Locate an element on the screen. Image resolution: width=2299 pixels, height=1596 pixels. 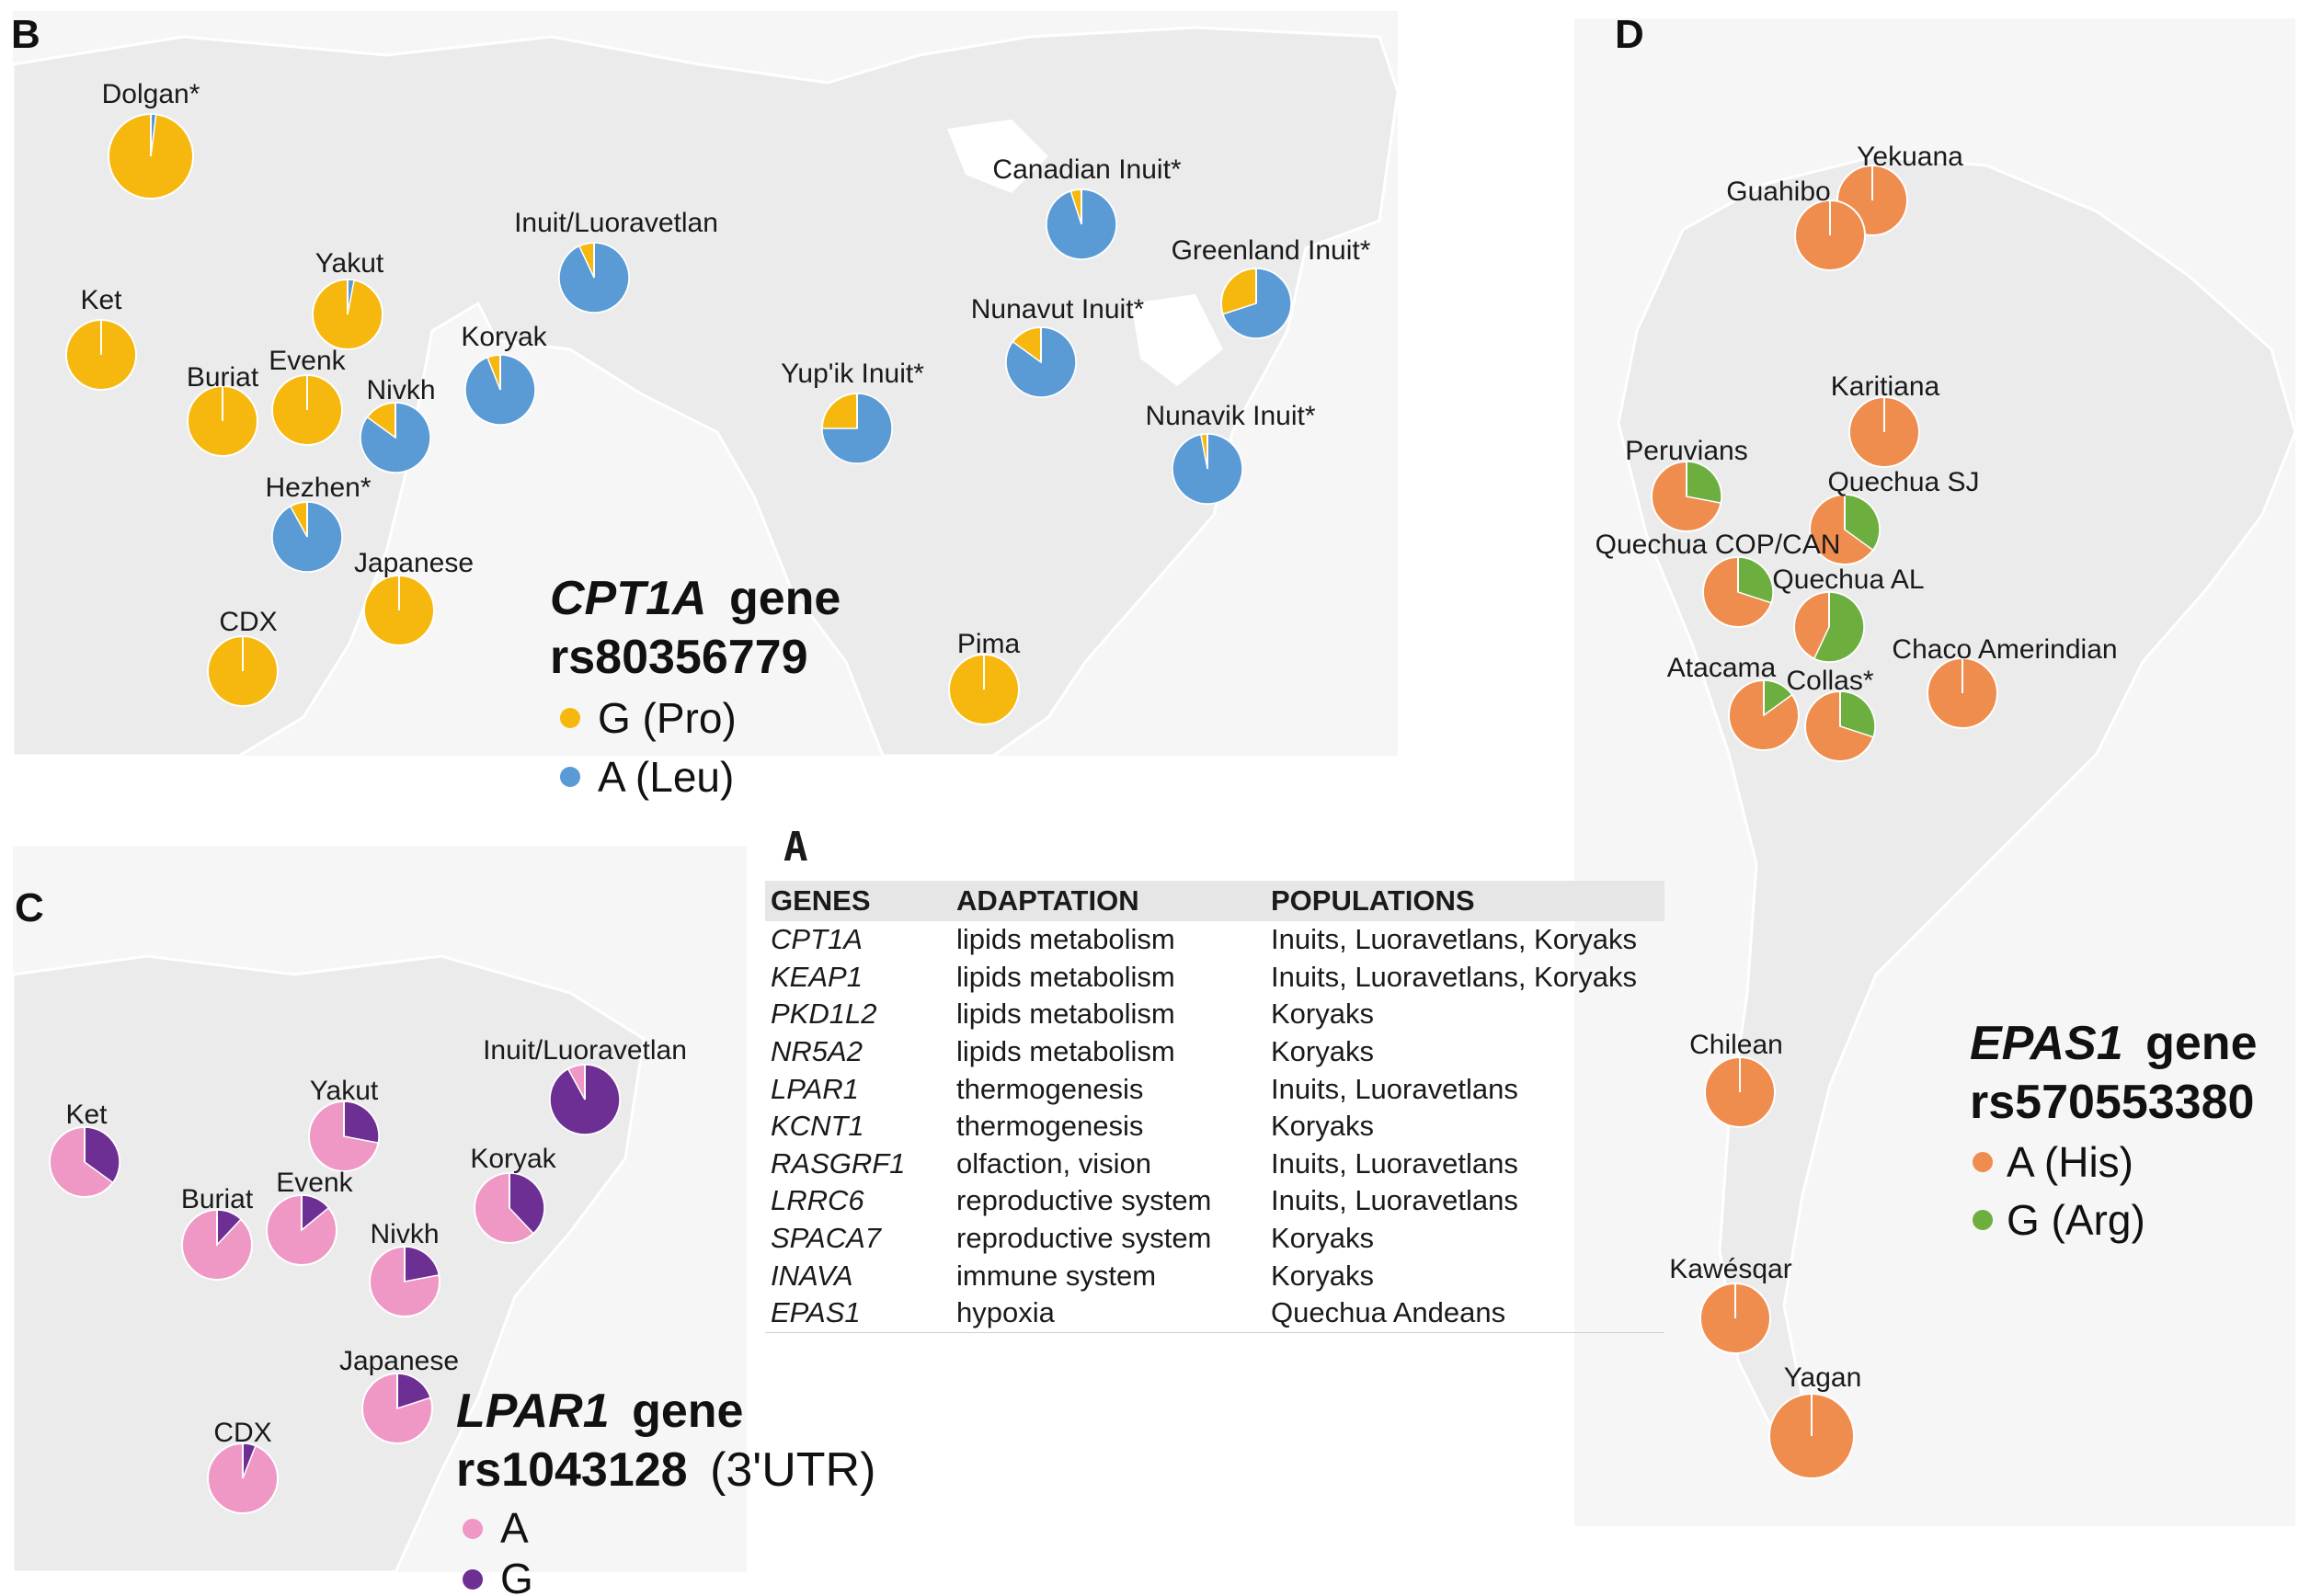
col-header-populations: POPULATIONS is located at coordinates (1464, 901).